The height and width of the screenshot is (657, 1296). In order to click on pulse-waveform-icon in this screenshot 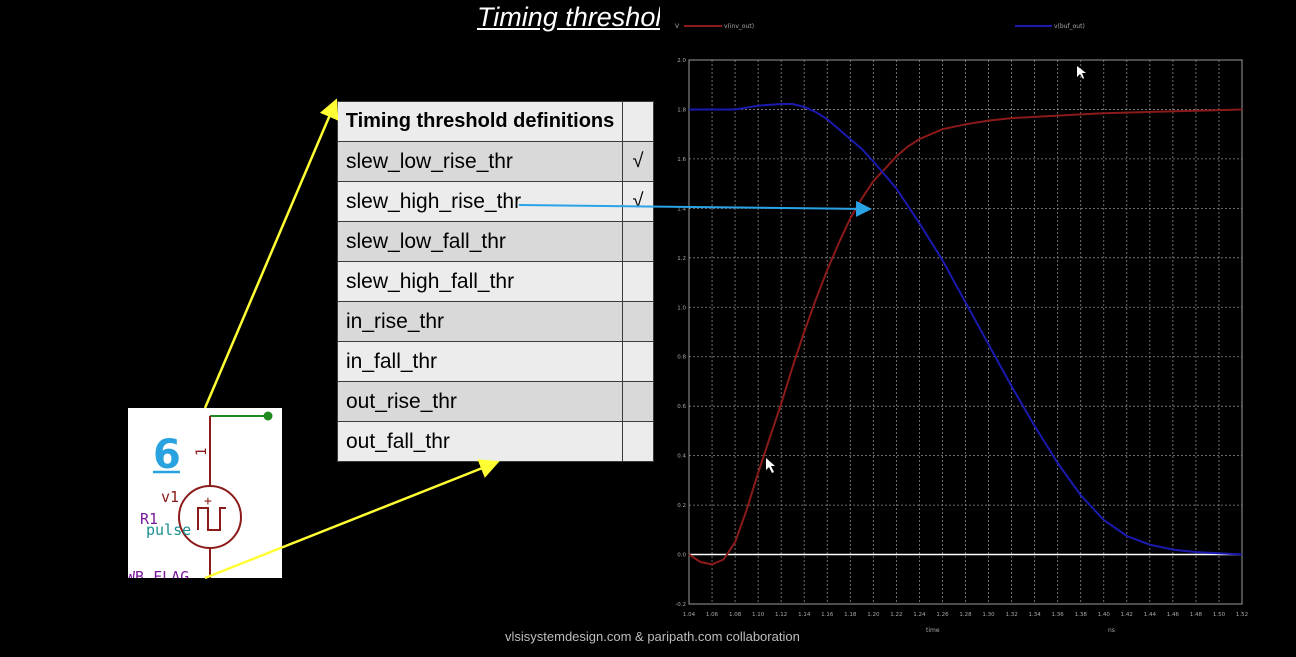, I will do `click(211, 519)`.